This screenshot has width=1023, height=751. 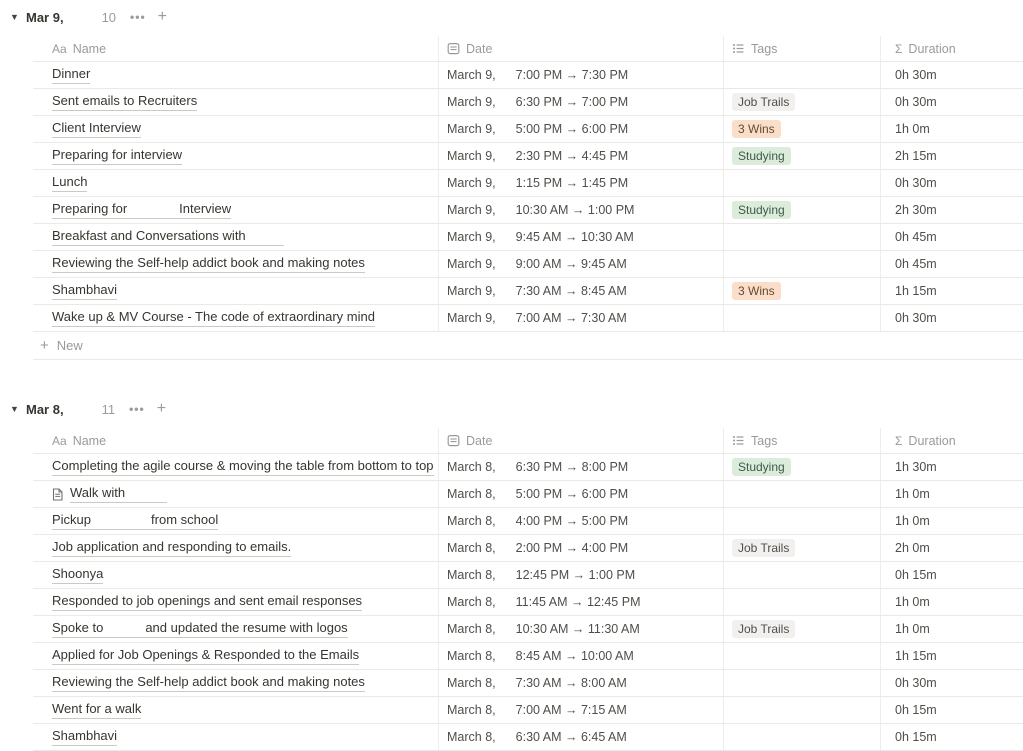 I want to click on name-cell: Walk with, so click(x=235, y=494).